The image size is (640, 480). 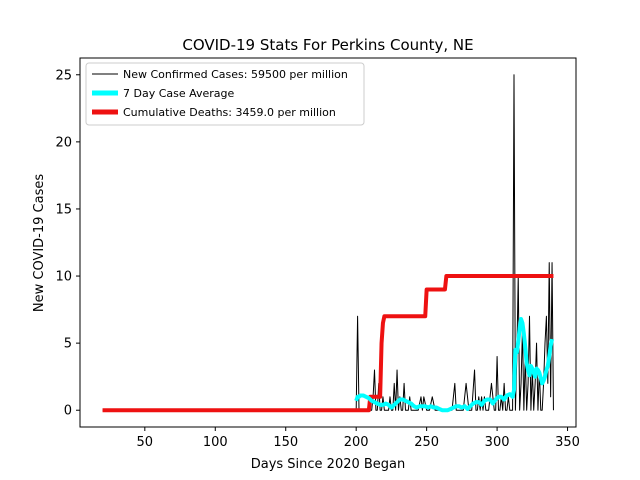 I want to click on x-tick-label: 350, so click(x=567, y=442).